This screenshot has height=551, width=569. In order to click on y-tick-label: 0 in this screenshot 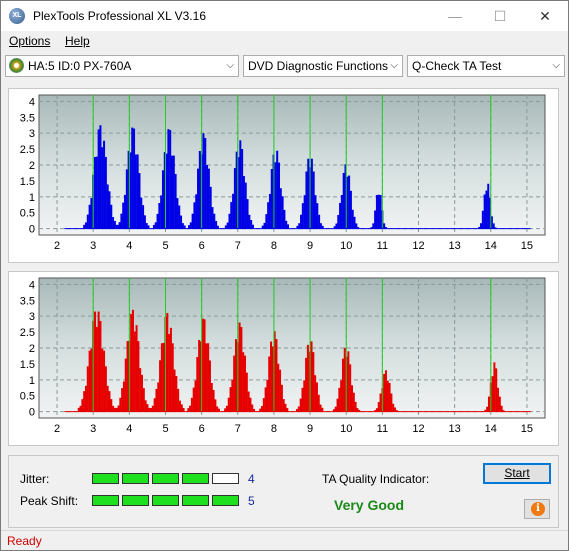, I will do `click(32, 413)`.